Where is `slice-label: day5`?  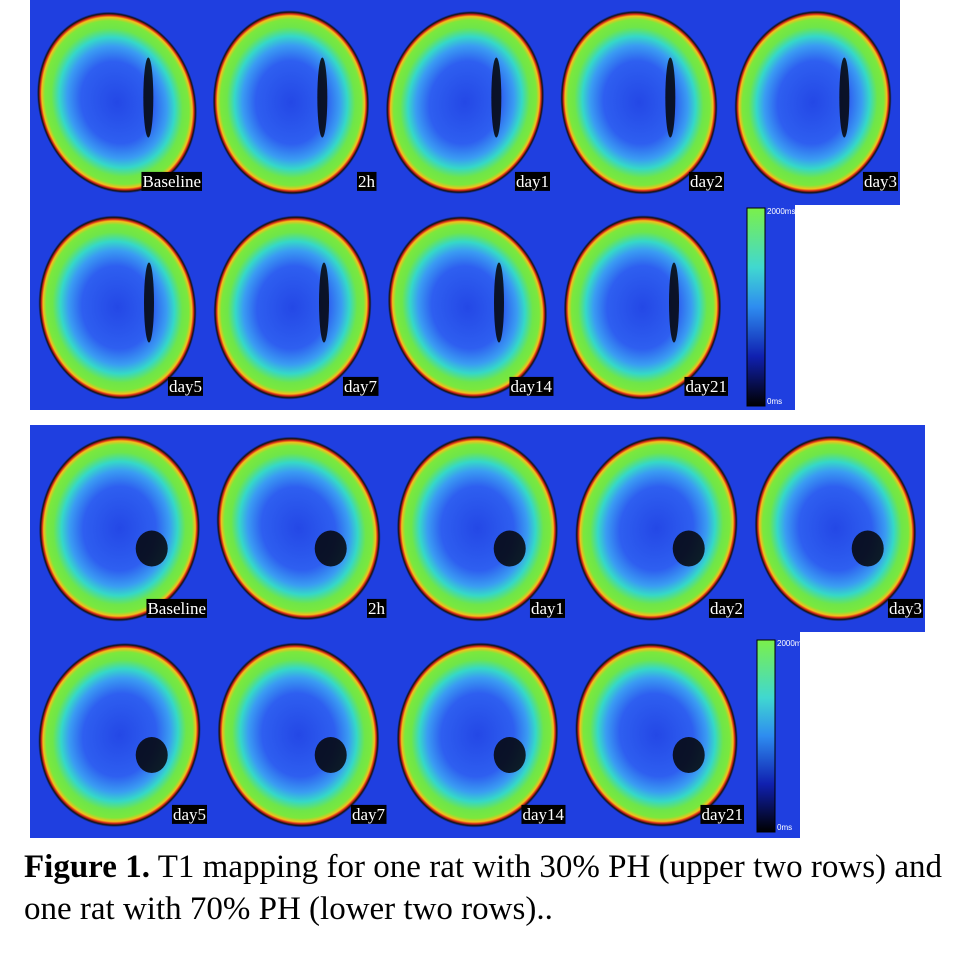 slice-label: day5 is located at coordinates (185, 386).